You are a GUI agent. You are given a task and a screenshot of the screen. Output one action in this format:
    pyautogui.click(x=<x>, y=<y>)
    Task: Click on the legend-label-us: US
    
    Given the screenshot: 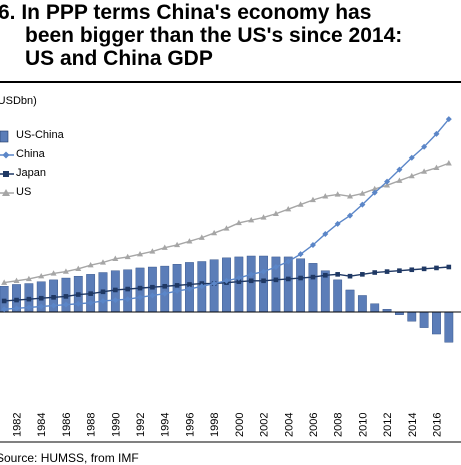 What is the action you would take?
    pyautogui.click(x=24, y=192)
    